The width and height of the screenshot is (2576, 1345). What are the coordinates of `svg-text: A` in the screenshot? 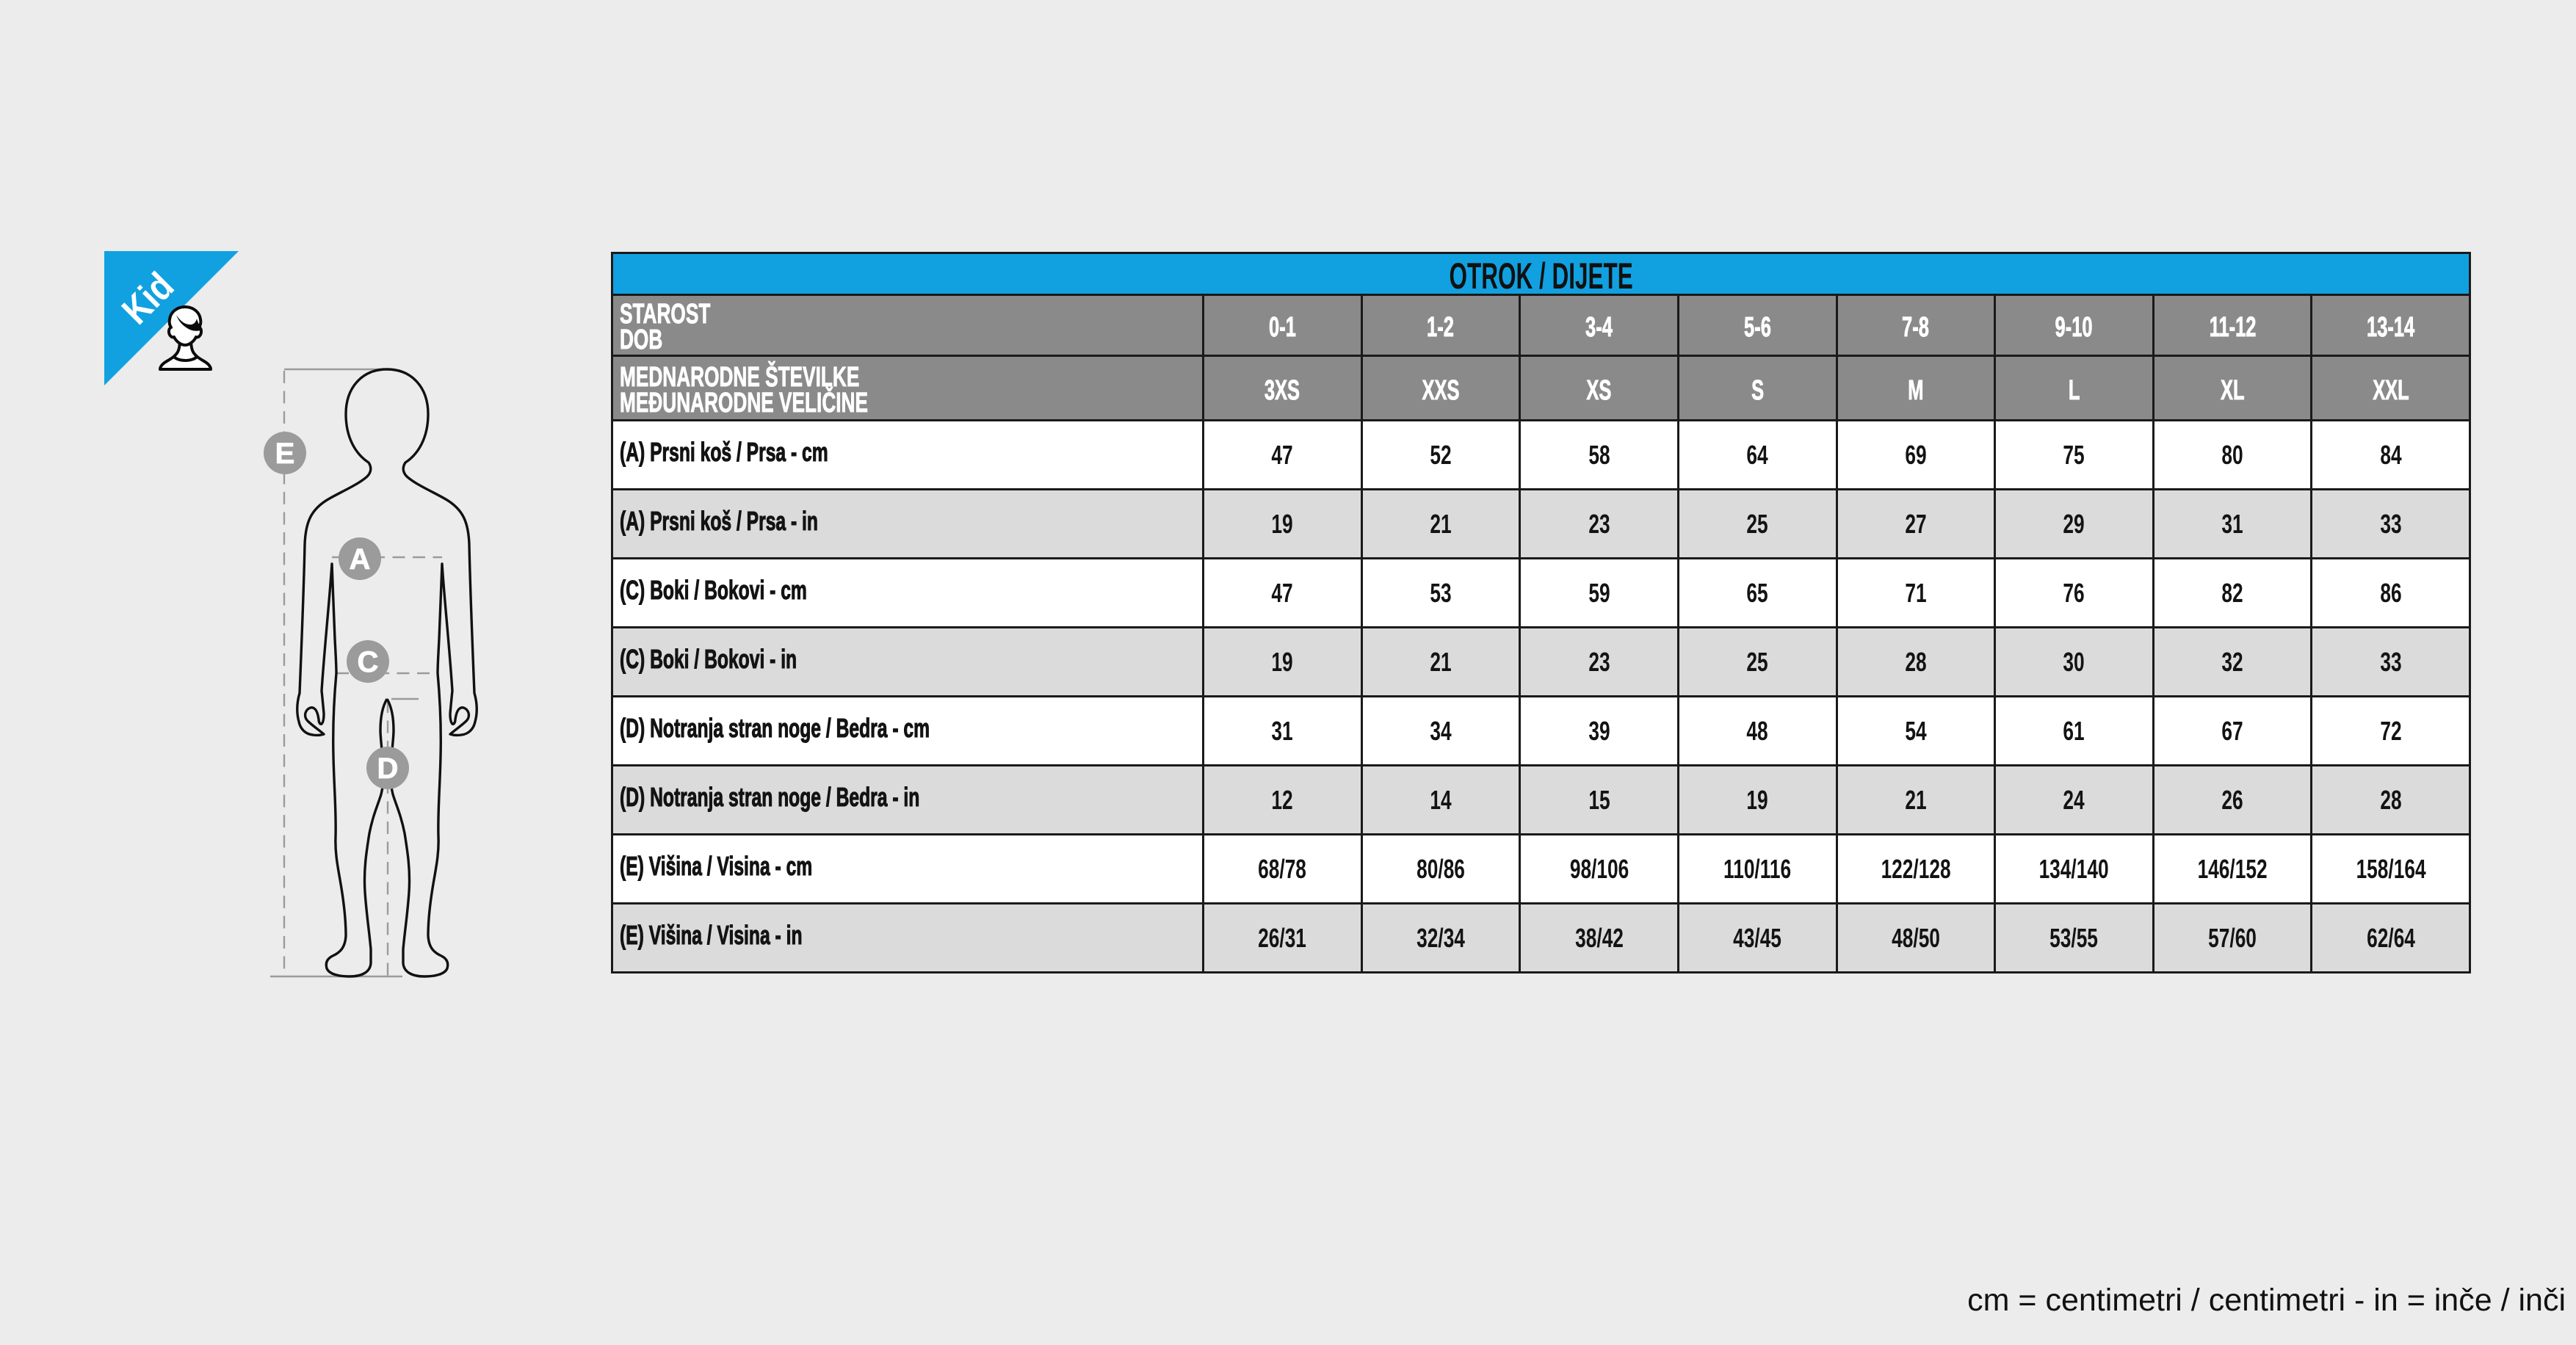 It's located at (360, 559).